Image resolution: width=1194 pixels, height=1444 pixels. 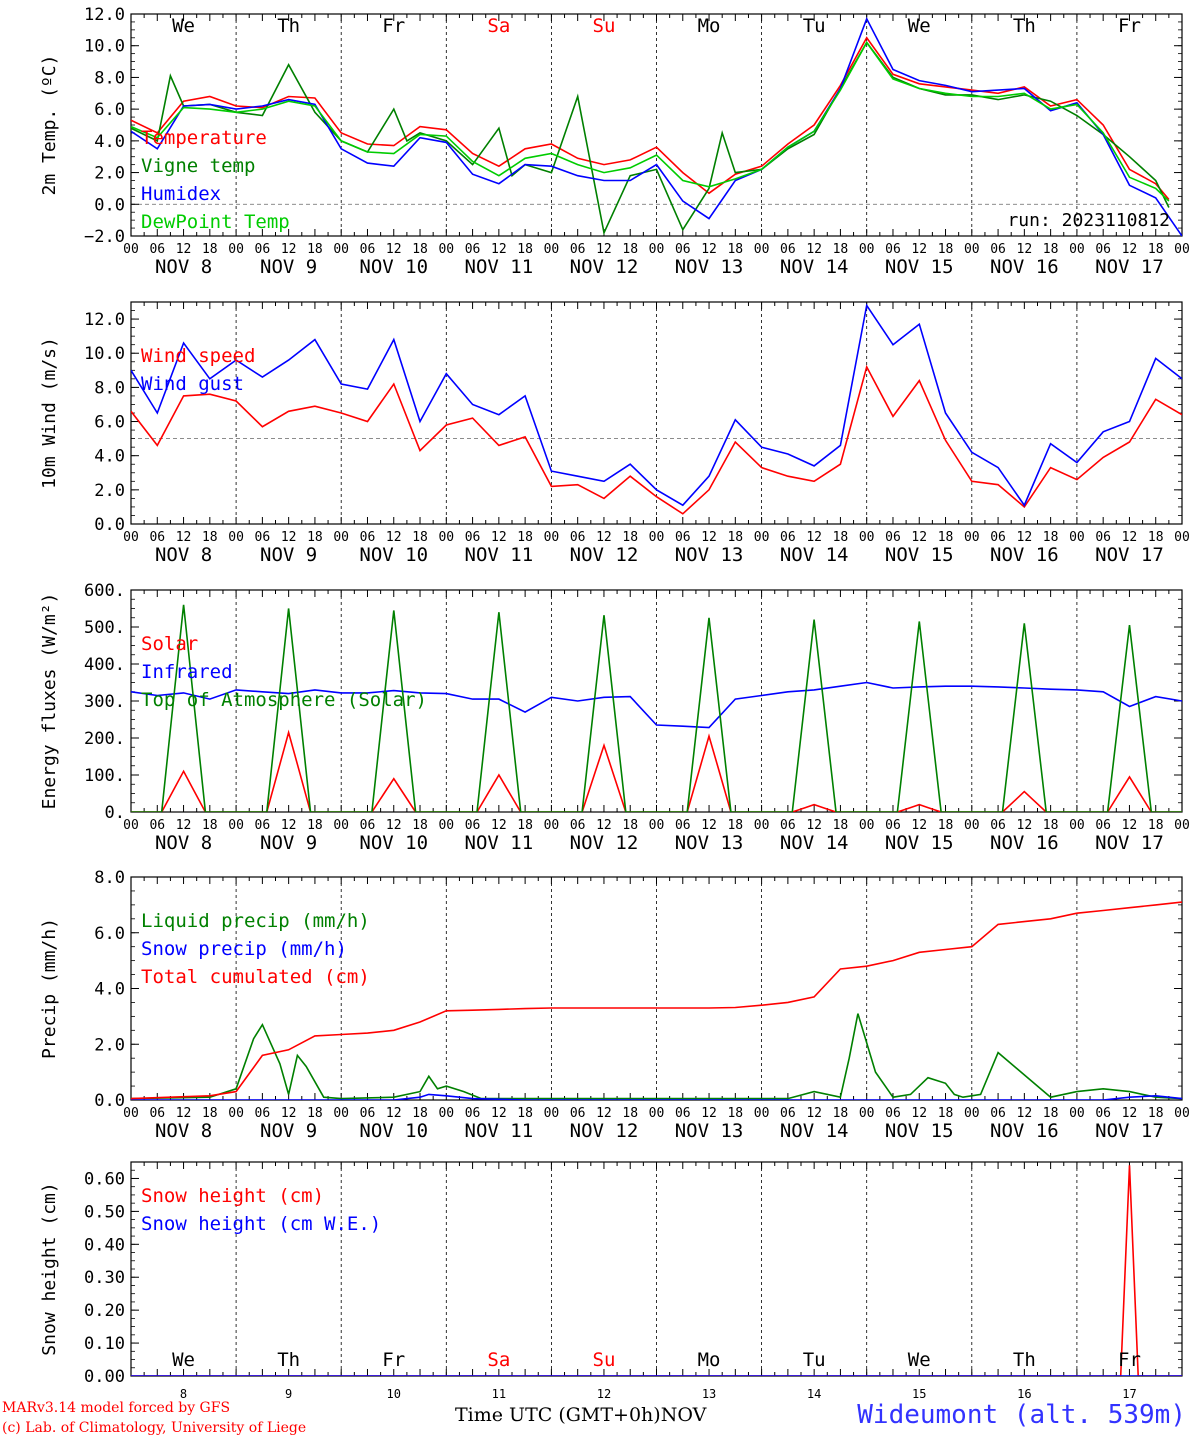 I want to click on y-tick-label: 12.0, so click(x=104, y=320).